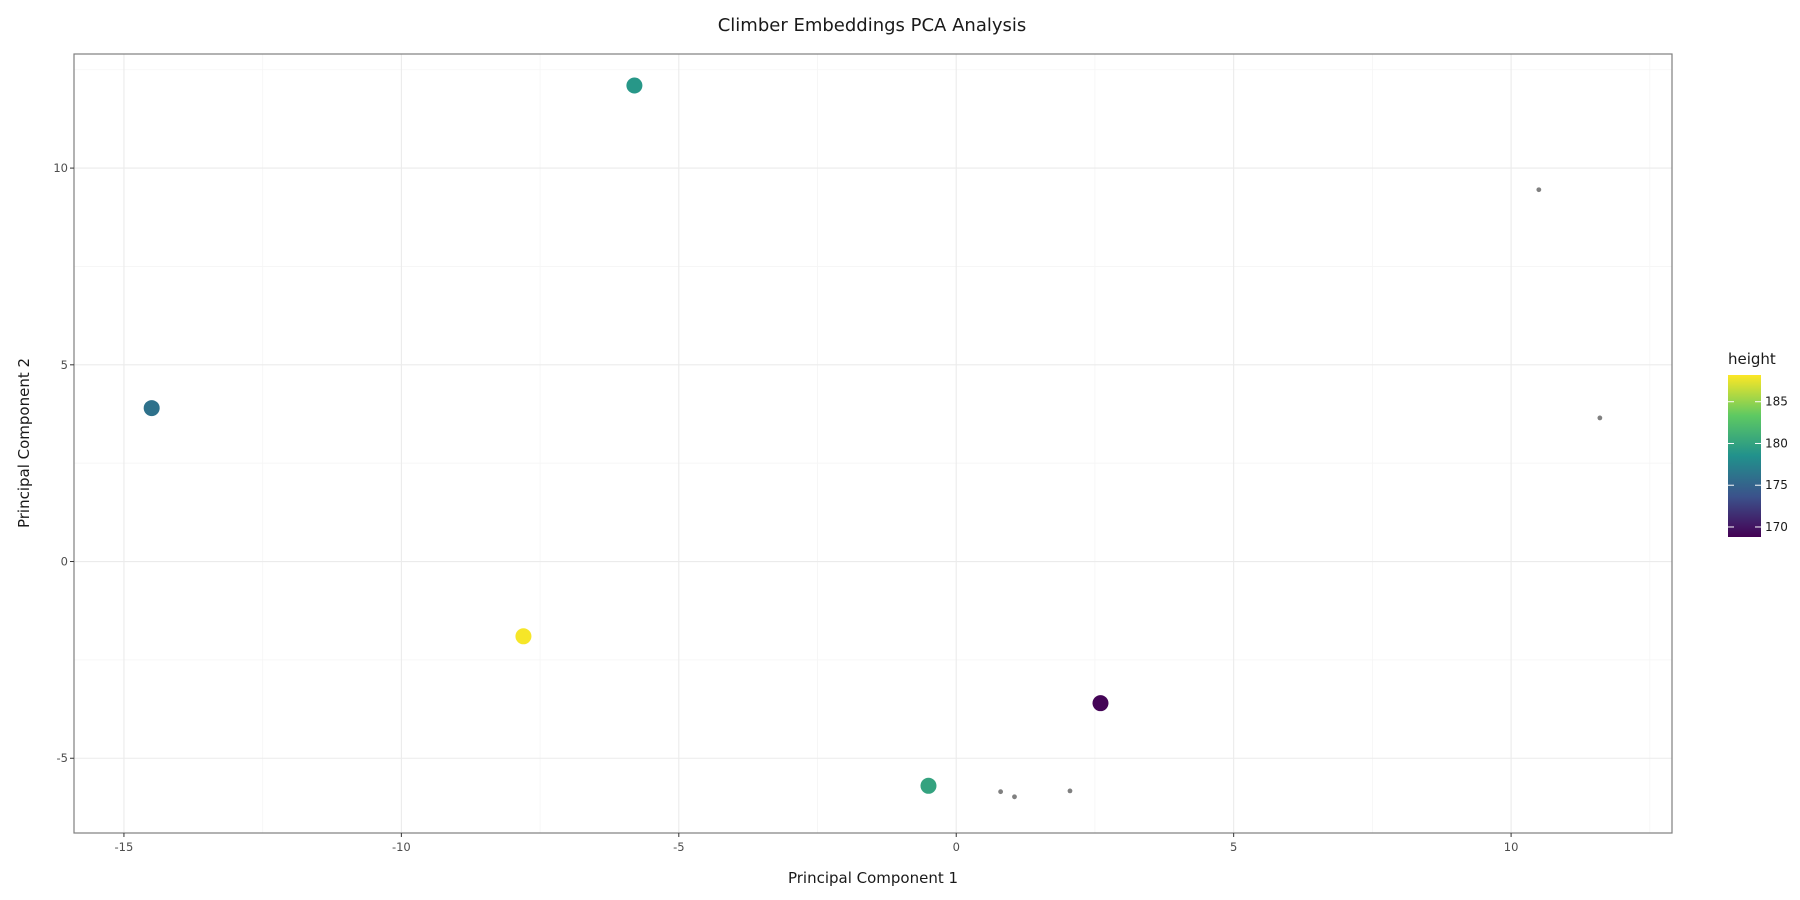 The width and height of the screenshot is (1800, 900). I want to click on x-axis-label: Principal Component 1, so click(873, 878).